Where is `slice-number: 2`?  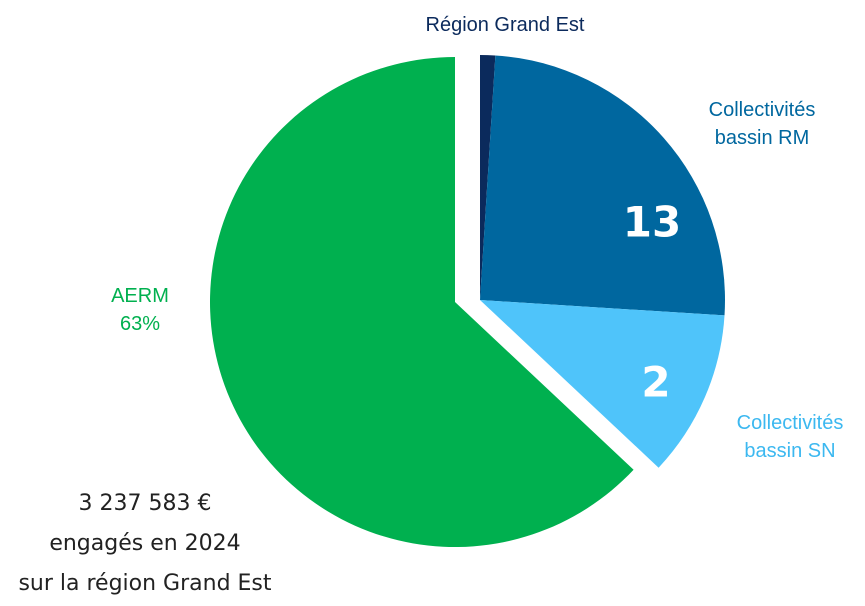
slice-number: 2 is located at coordinates (655, 382).